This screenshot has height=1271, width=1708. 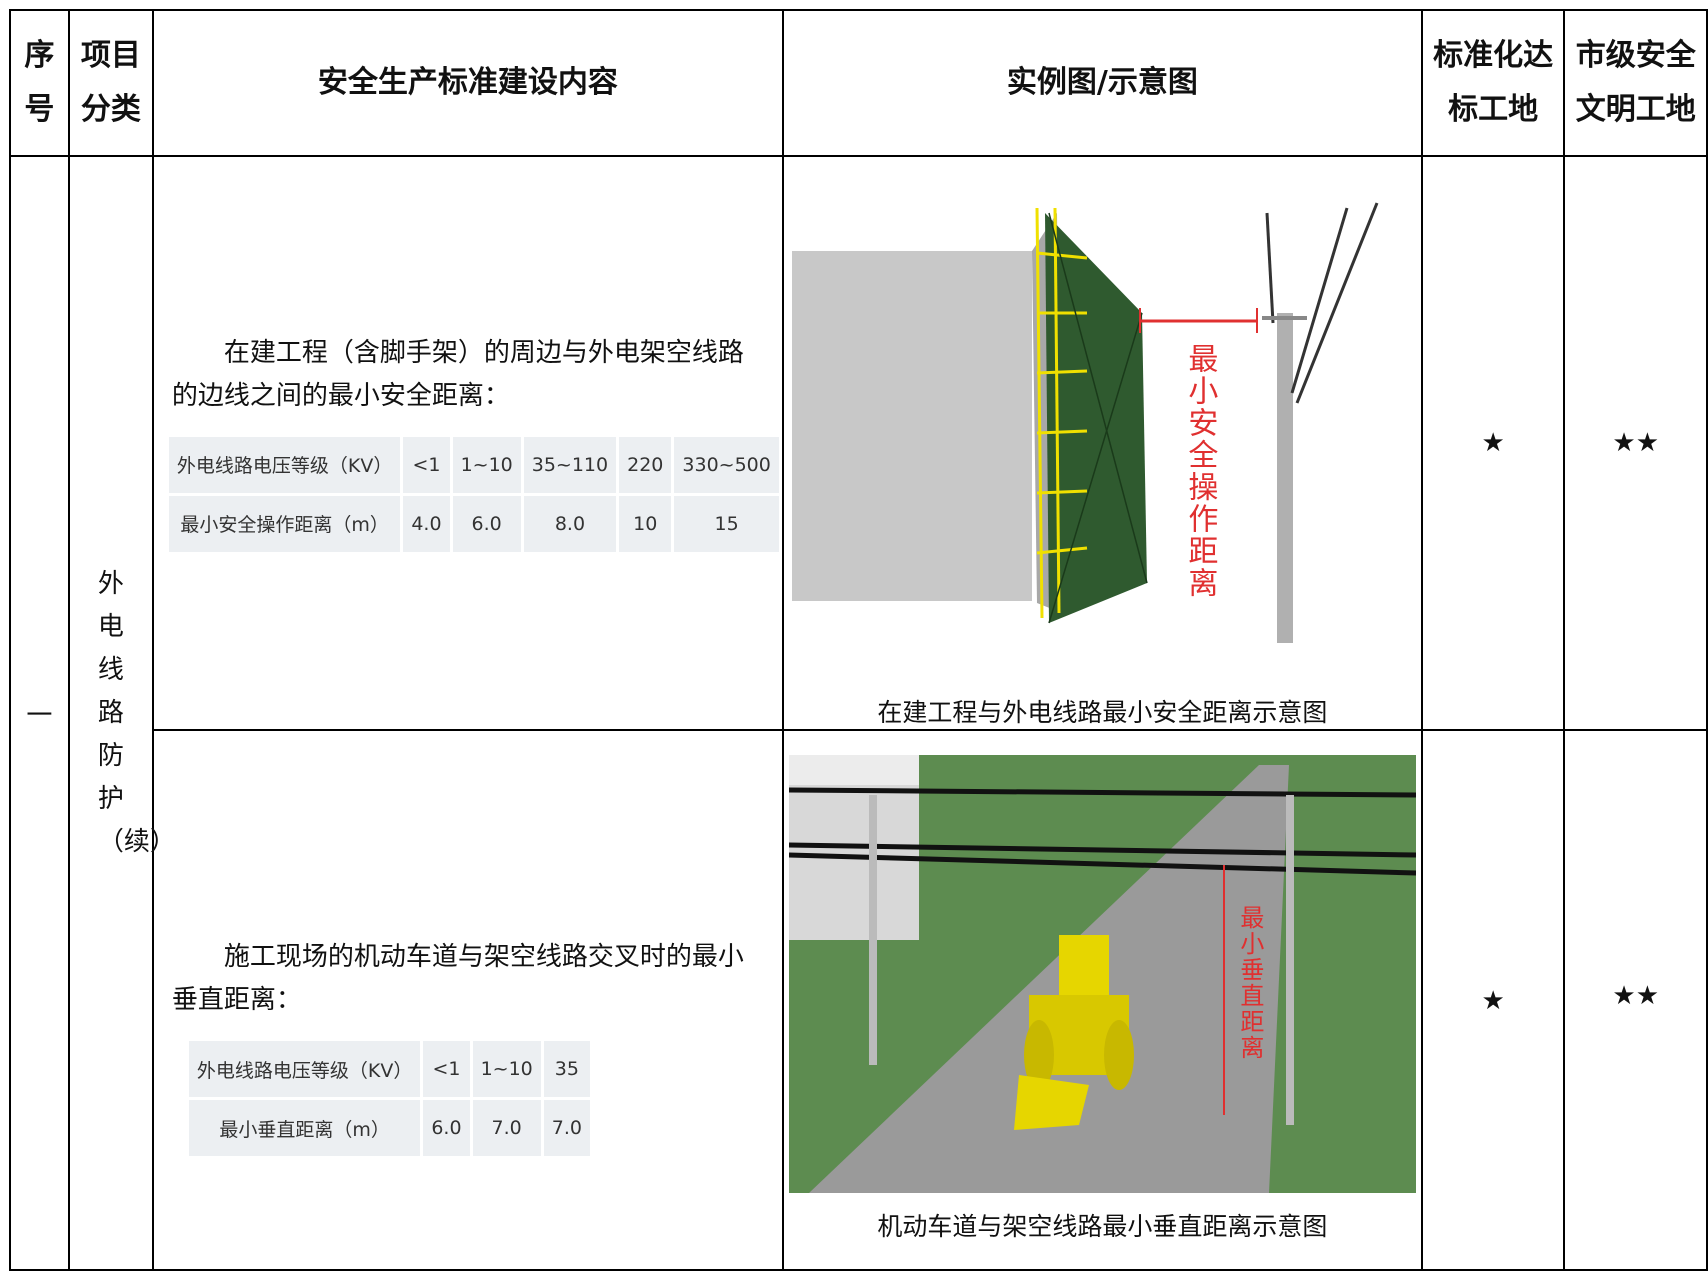 I want to click on header-cell: 实例图/示意图, so click(x=1102, y=83).